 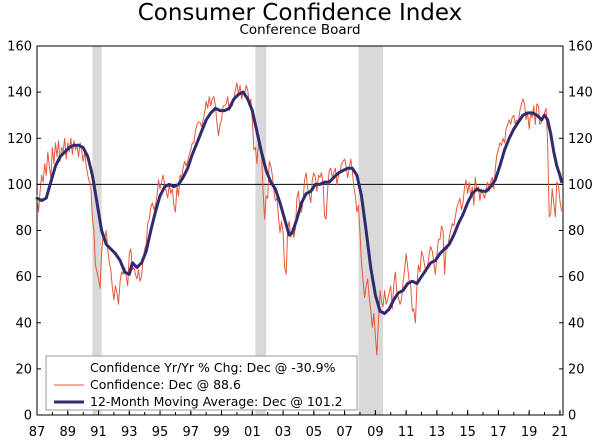 What do you see at coordinates (580, 185) in the screenshot?
I see `y-tick-label-right: 100` at bounding box center [580, 185].